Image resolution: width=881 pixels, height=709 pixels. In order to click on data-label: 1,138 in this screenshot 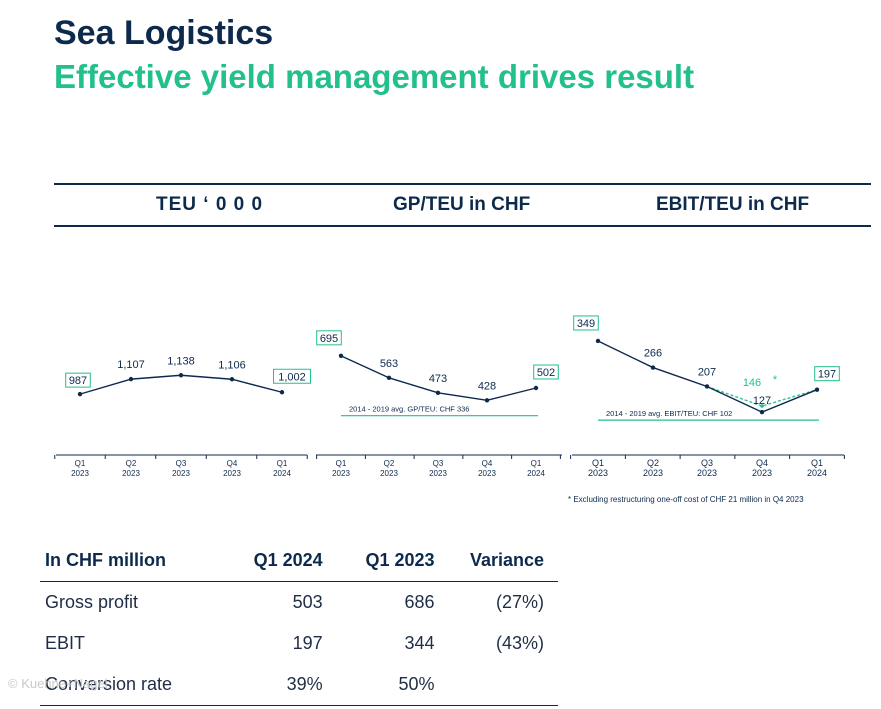, I will do `click(181, 361)`.